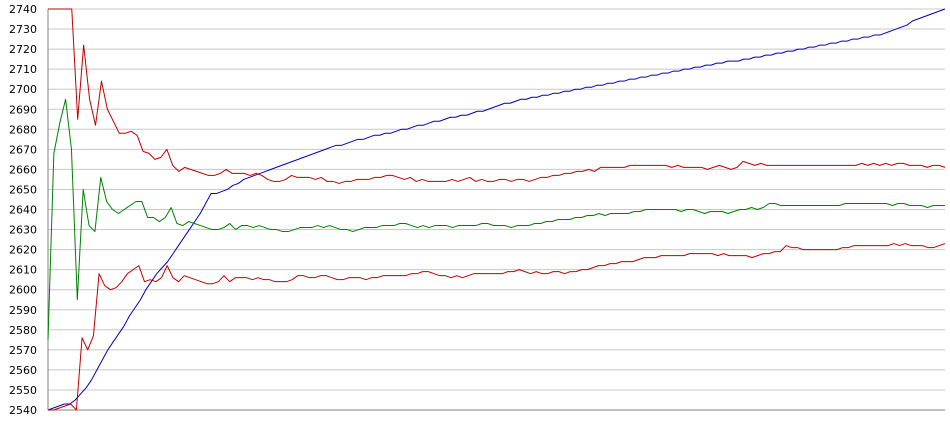 This screenshot has width=950, height=435. What do you see at coordinates (23, 9) in the screenshot?
I see `y-tick-label-20: 2740` at bounding box center [23, 9].